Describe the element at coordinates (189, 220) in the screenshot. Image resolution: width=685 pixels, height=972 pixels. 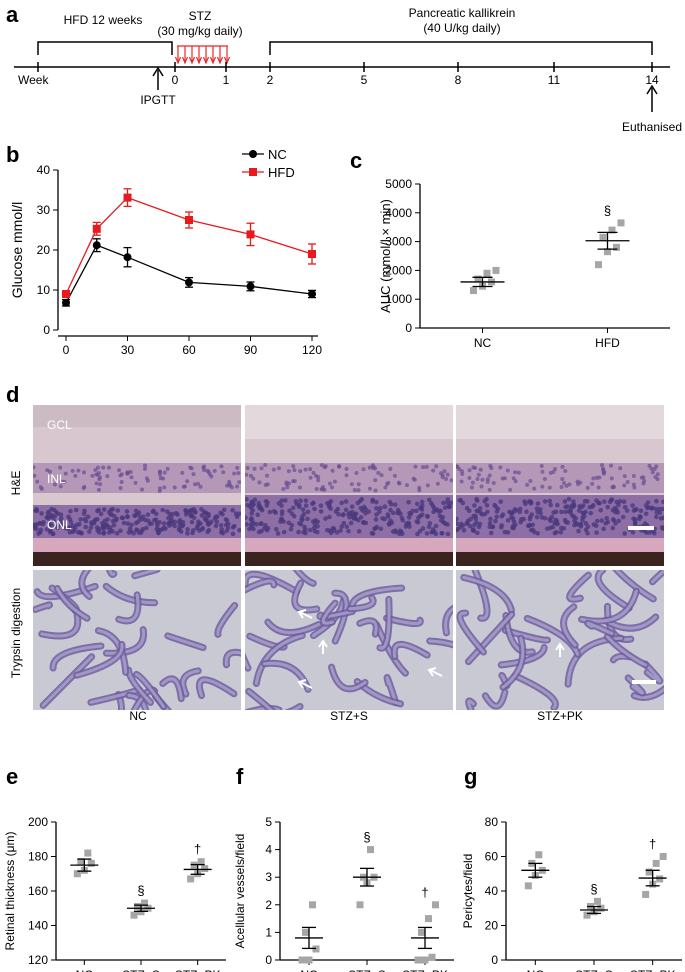
I see `data-point-hfd` at that location.